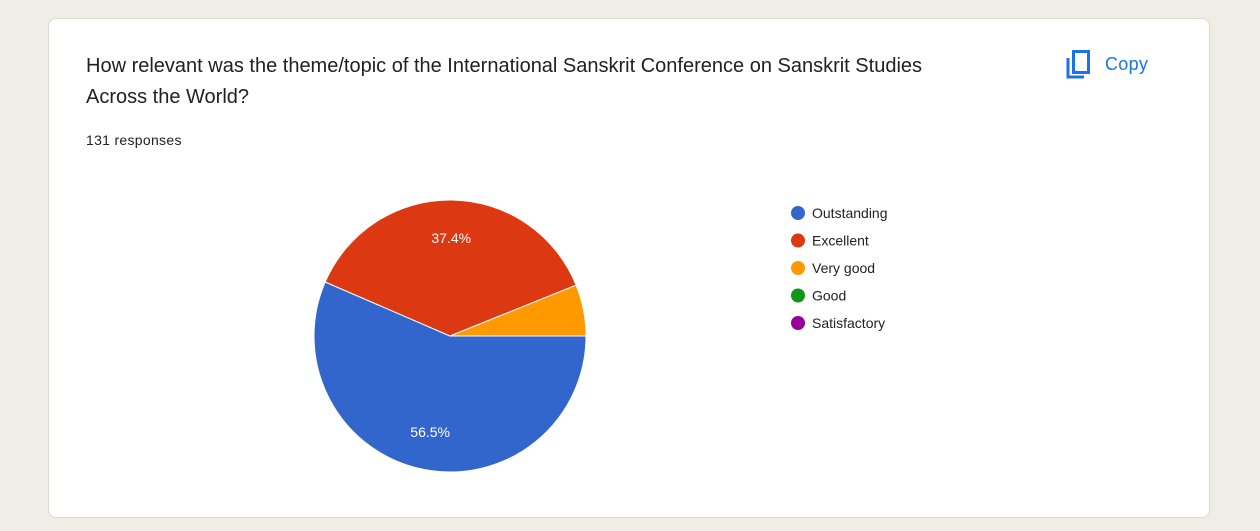 Image resolution: width=1260 pixels, height=531 pixels. I want to click on legend-label-good: Good, so click(829, 296).